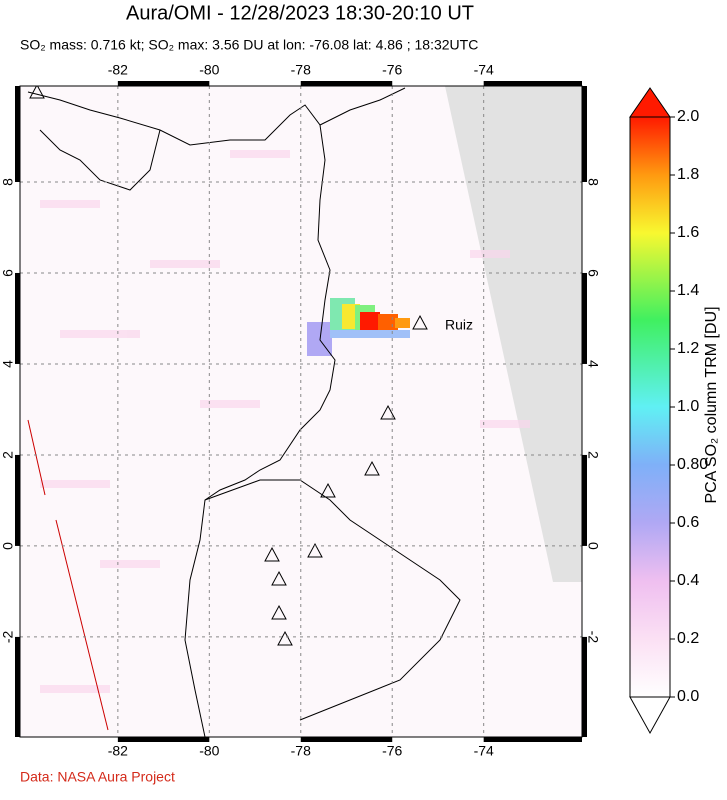  Describe the element at coordinates (688, 580) in the screenshot. I see `colorbar-tick-label: 0.4` at that location.